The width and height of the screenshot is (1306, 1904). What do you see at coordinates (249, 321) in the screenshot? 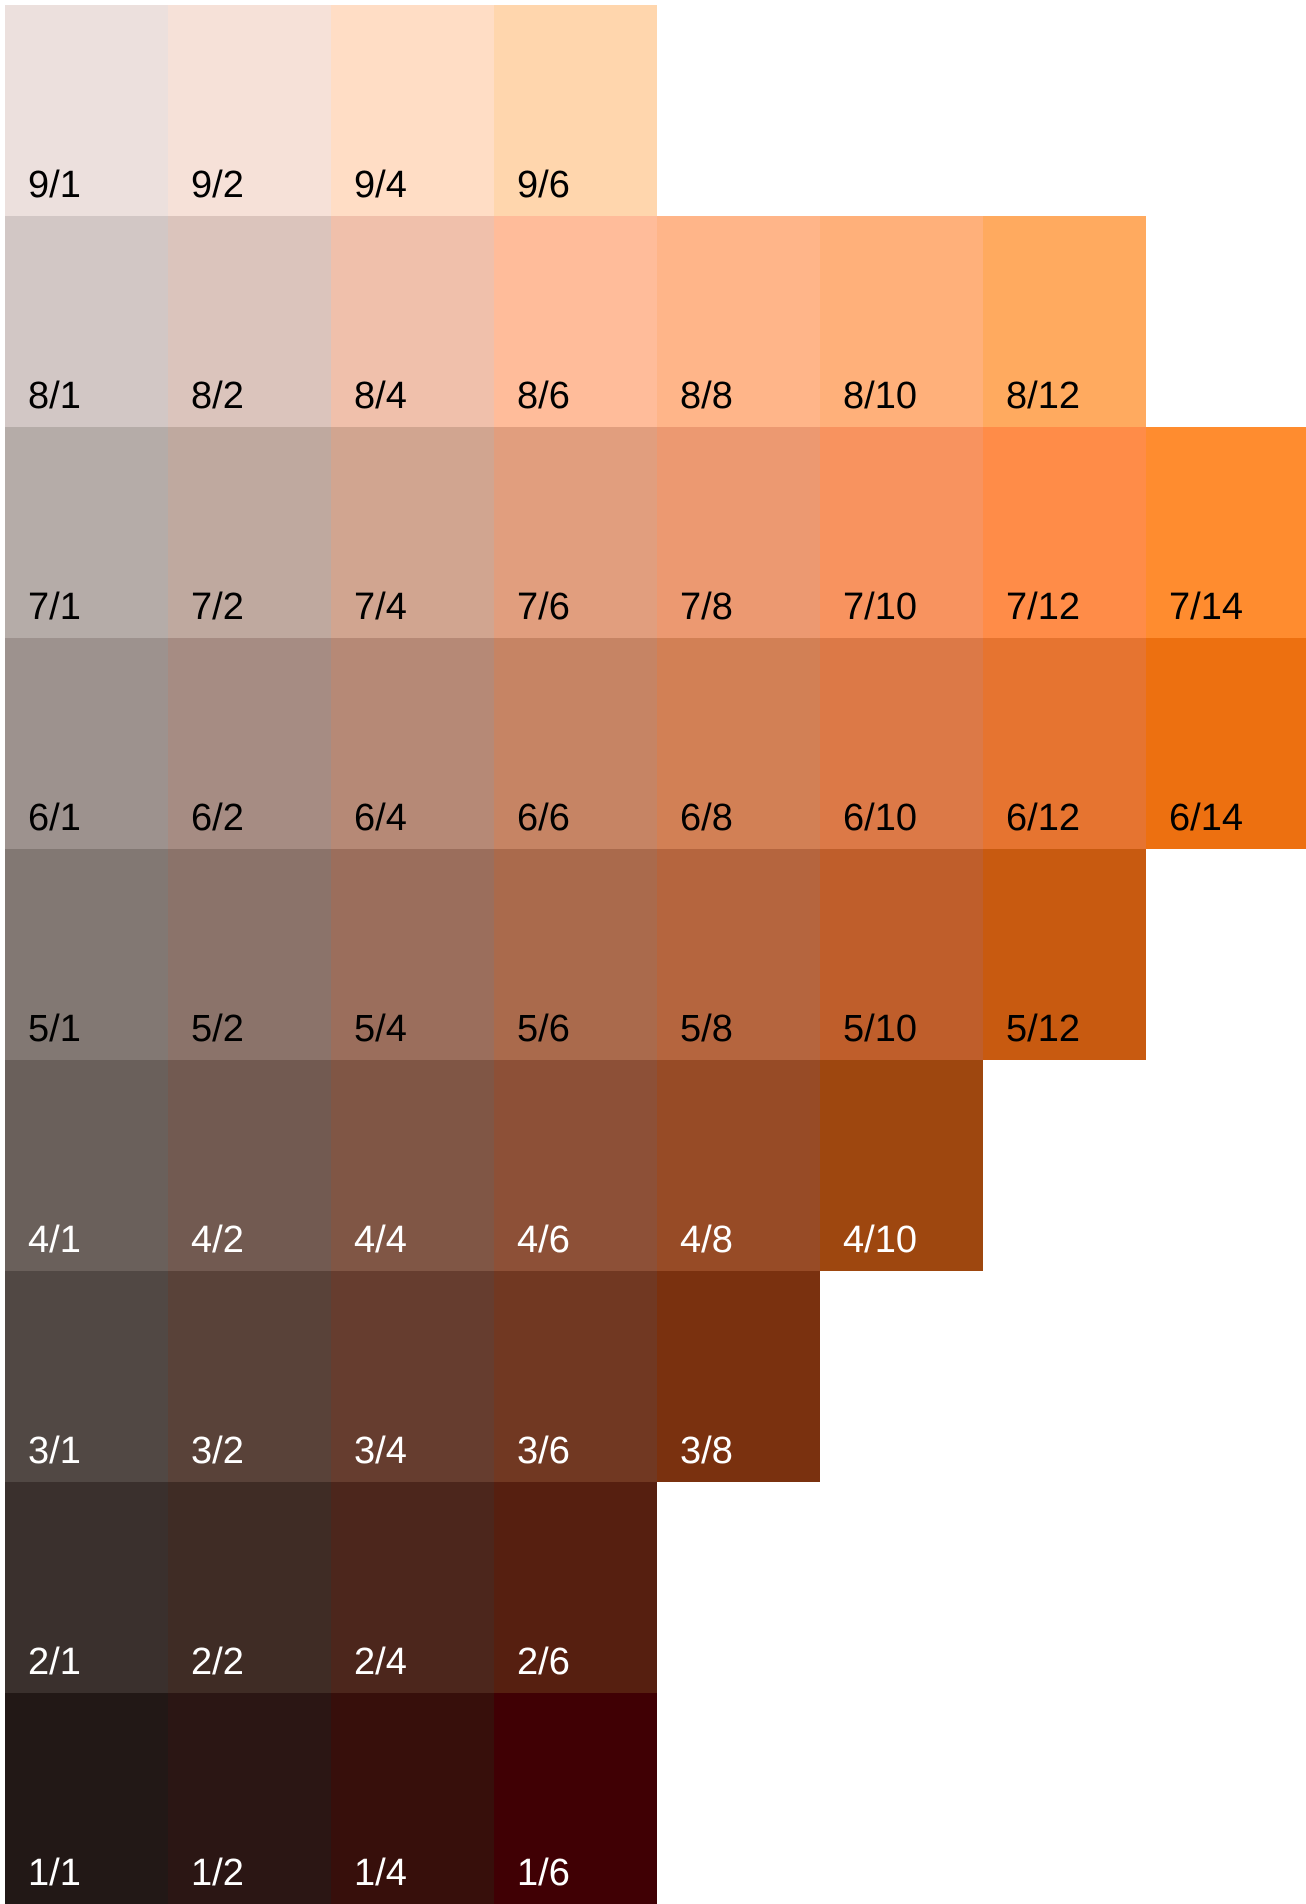
I see `color-swatch: 8/2` at bounding box center [249, 321].